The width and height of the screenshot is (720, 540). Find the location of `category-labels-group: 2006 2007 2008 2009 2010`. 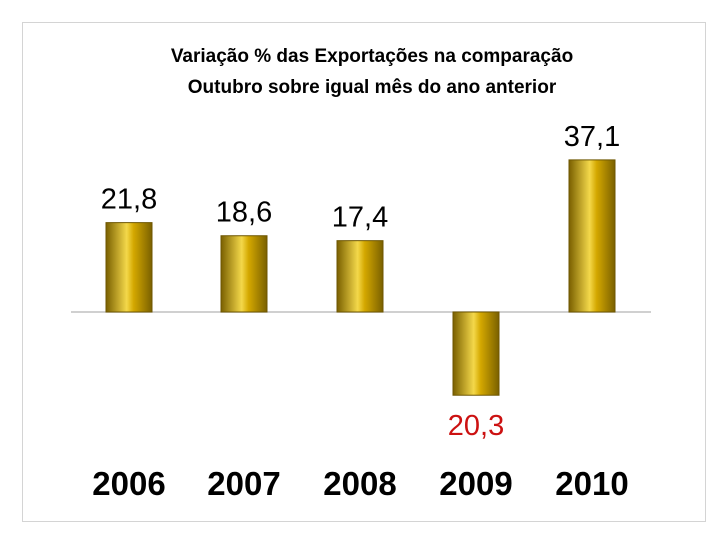

category-labels-group: 2006 2007 2008 2009 2010 is located at coordinates (360, 483).